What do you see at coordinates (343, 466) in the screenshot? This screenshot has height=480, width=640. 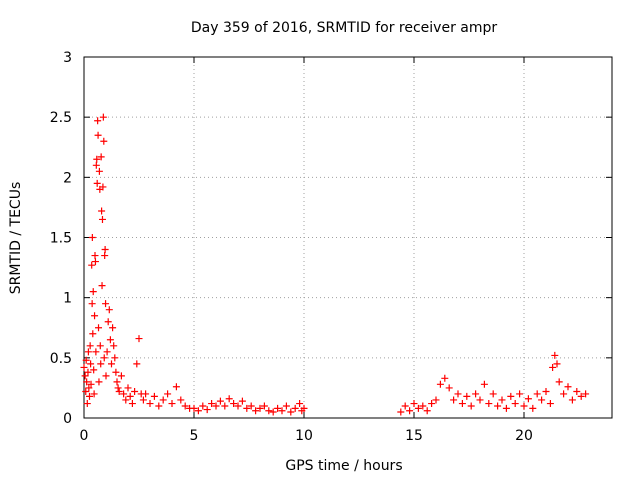 I see `x-axis-label: GPS time / hours` at bounding box center [343, 466].